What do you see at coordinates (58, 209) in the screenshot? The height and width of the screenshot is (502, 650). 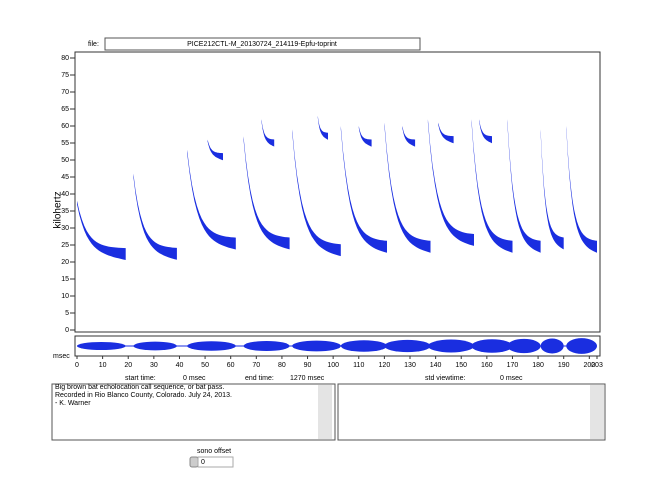 I see `y-axis-label: kilohertz` at bounding box center [58, 209].